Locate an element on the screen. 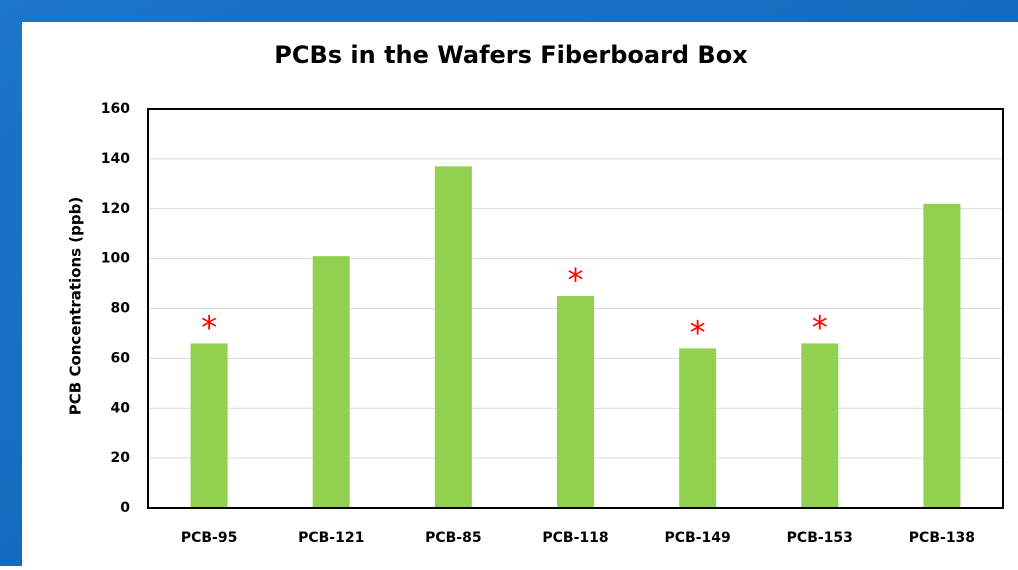  x-tick-label: PCB-95 is located at coordinates (209, 538).